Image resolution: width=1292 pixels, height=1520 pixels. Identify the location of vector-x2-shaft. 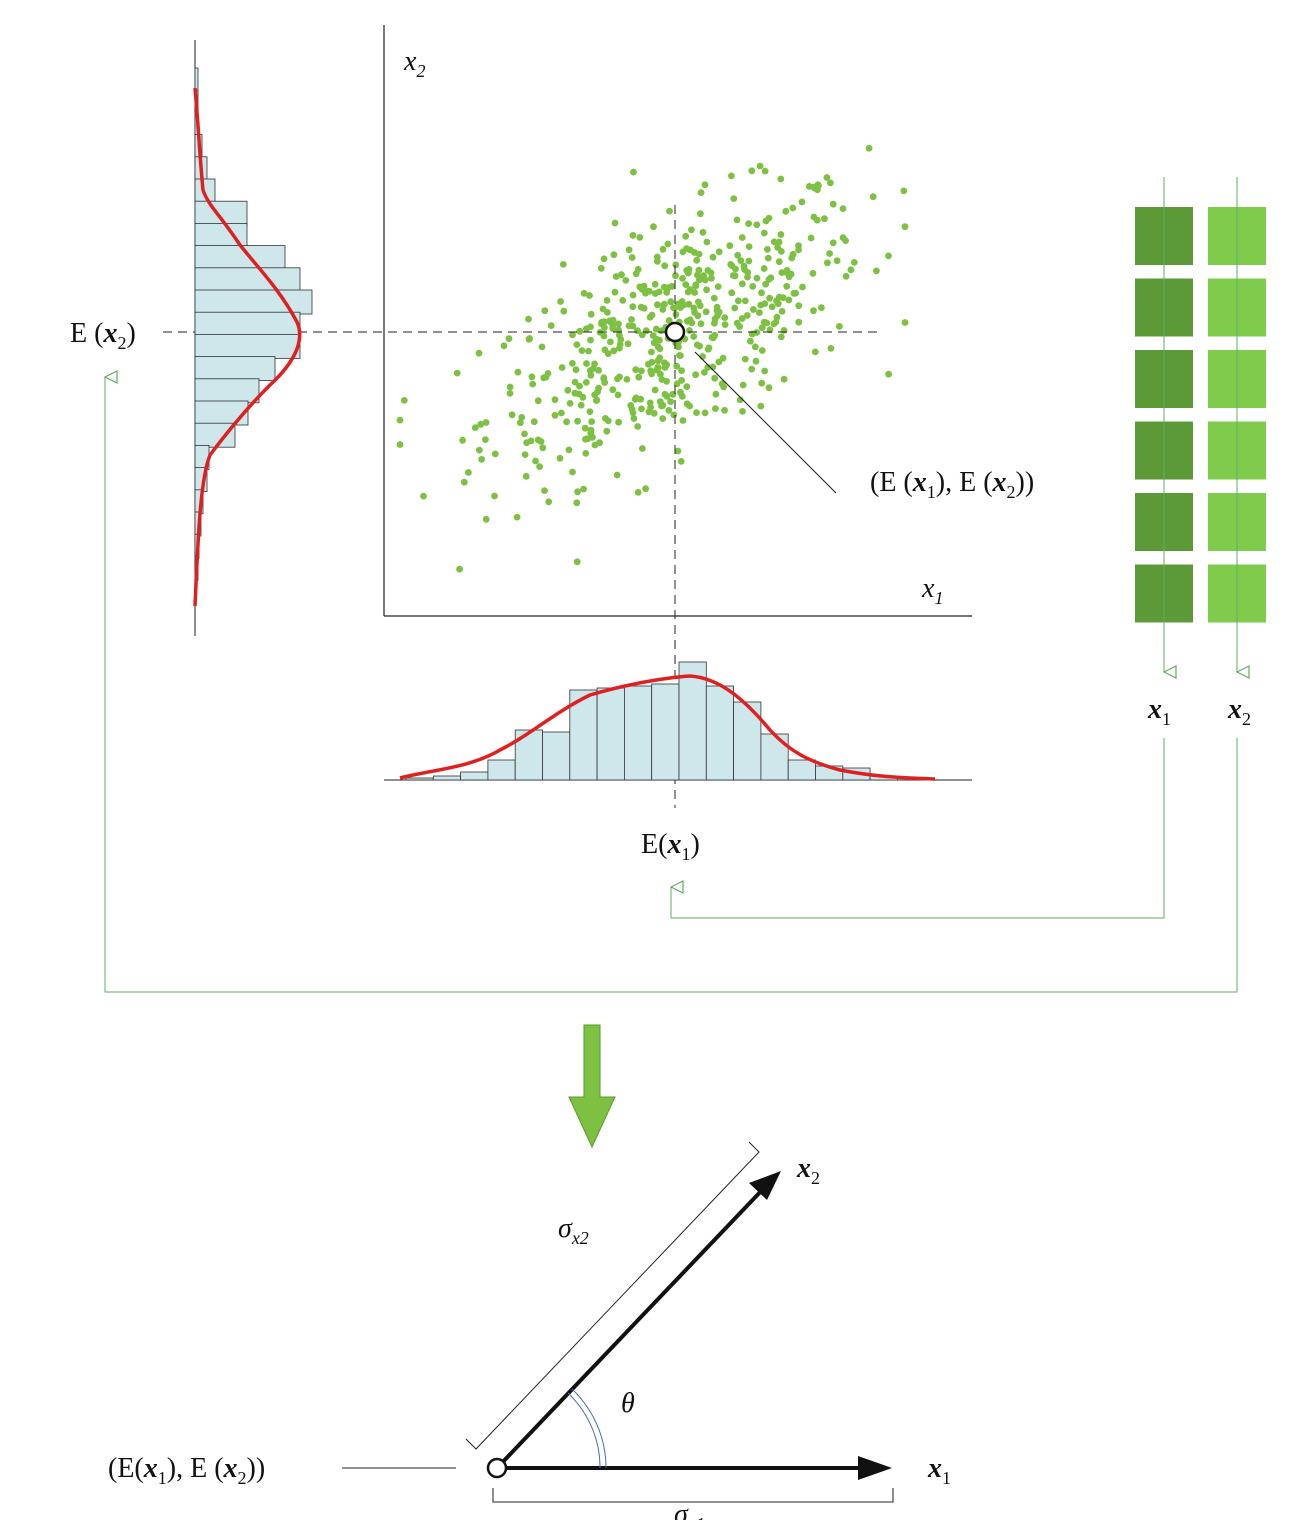
(630, 1328).